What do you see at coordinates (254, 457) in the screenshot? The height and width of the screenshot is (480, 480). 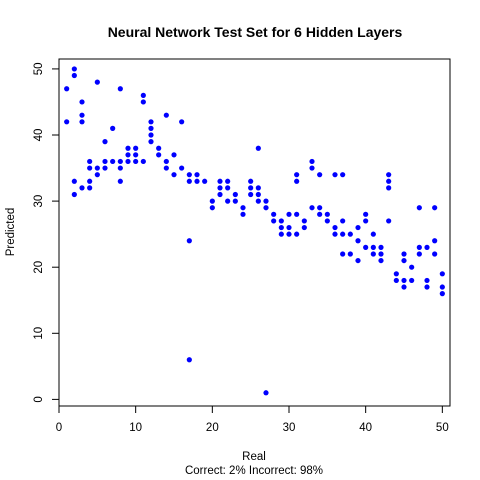 I see `x-axis-label: Real` at bounding box center [254, 457].